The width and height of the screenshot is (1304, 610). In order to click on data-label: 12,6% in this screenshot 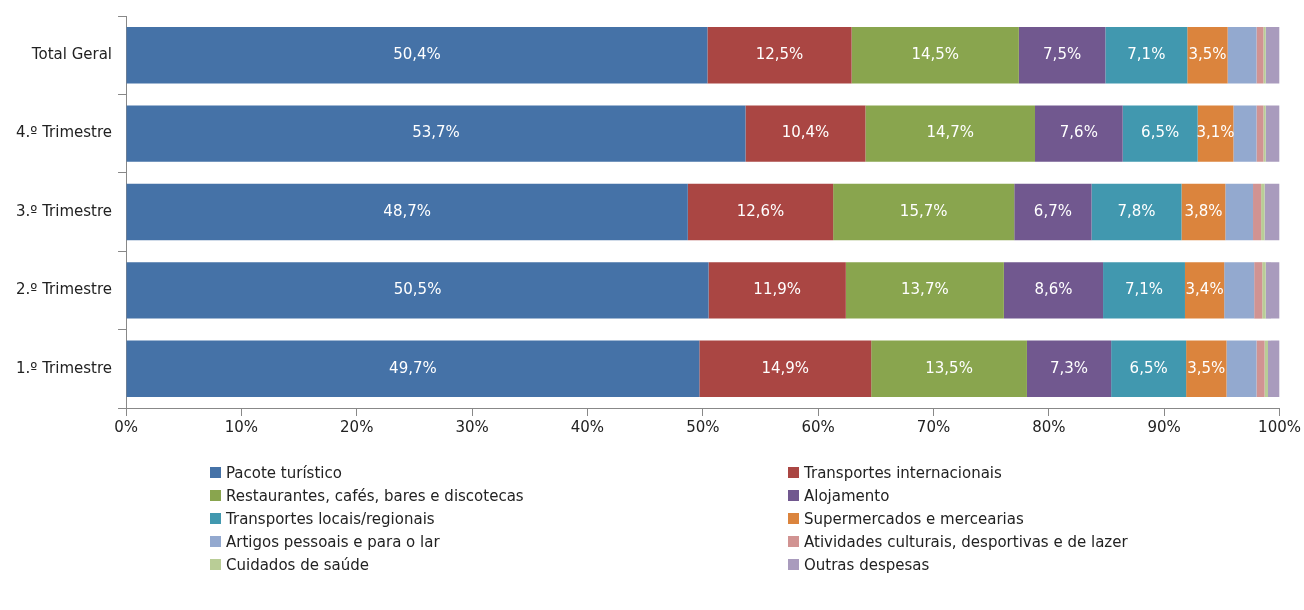, I will do `click(760, 210)`.